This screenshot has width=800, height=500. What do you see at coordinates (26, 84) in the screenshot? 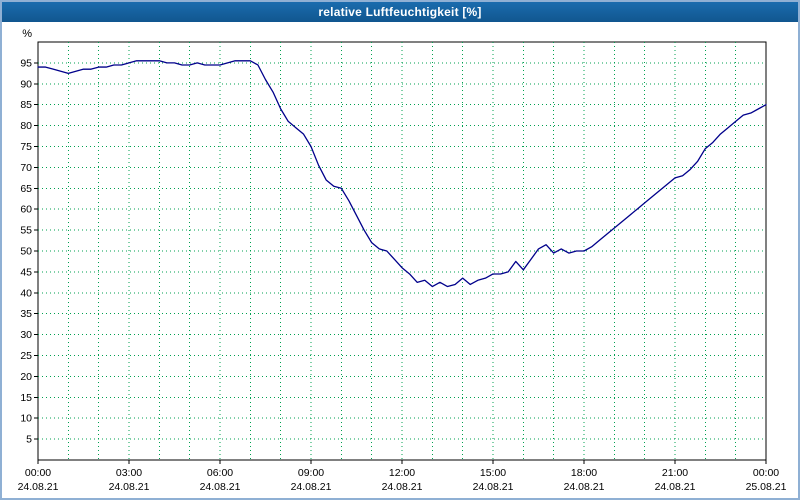
I see `y-tick-label: 90` at bounding box center [26, 84].